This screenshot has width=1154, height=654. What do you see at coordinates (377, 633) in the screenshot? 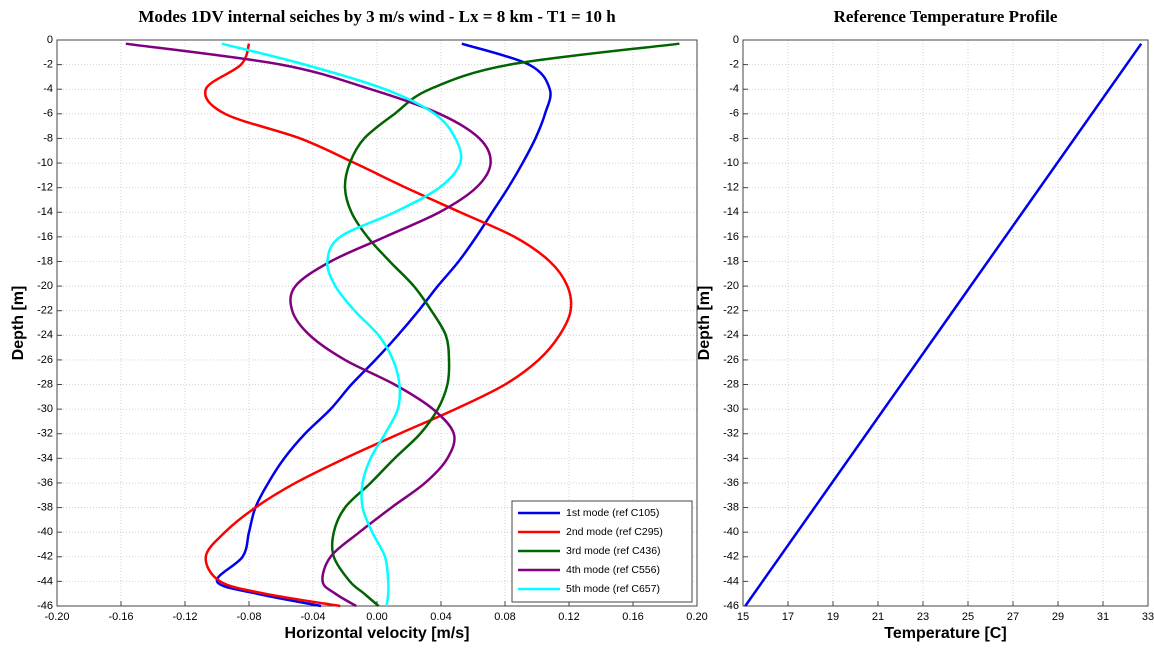
I see `x-axis-label: Horizontal velocity [m/s]` at bounding box center [377, 633].